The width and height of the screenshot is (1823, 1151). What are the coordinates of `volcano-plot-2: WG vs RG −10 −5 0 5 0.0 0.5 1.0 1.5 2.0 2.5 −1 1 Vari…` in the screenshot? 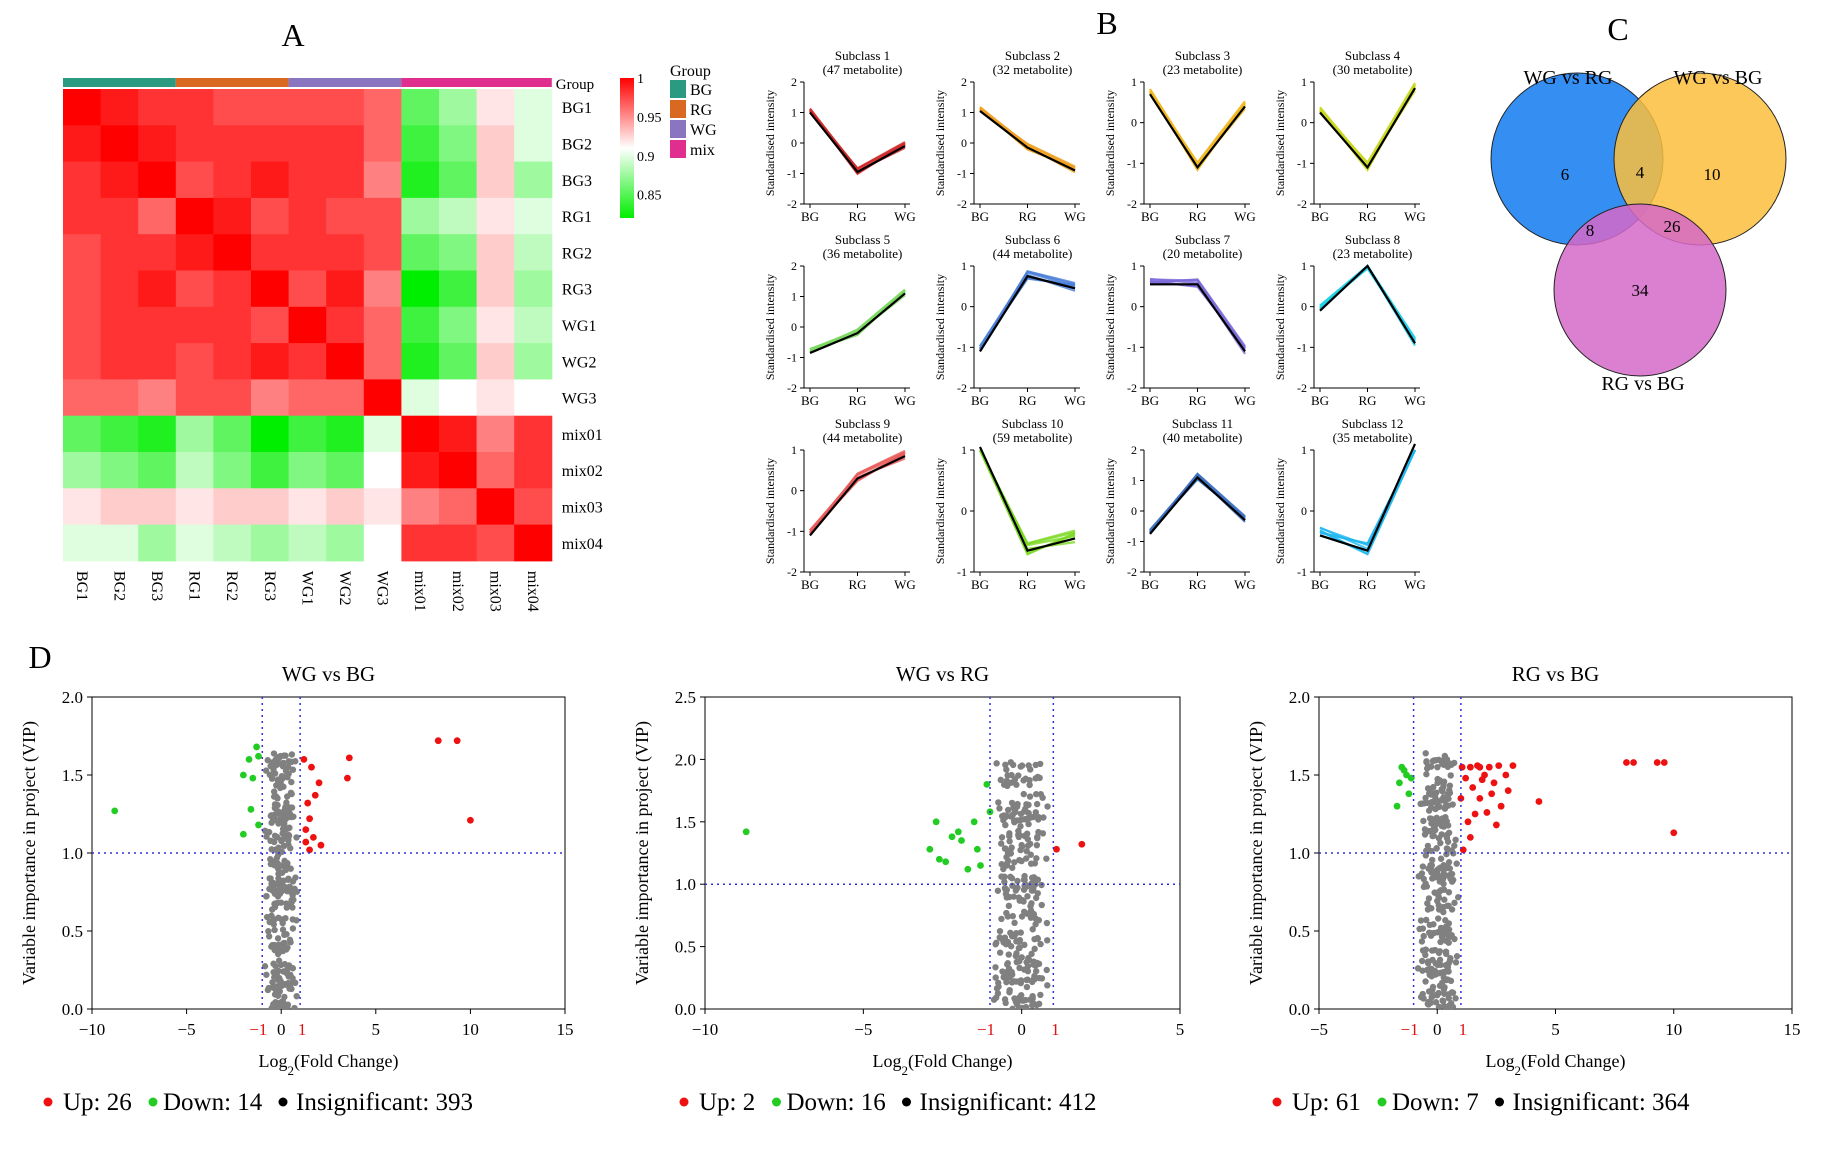 It's located at (908, 889).